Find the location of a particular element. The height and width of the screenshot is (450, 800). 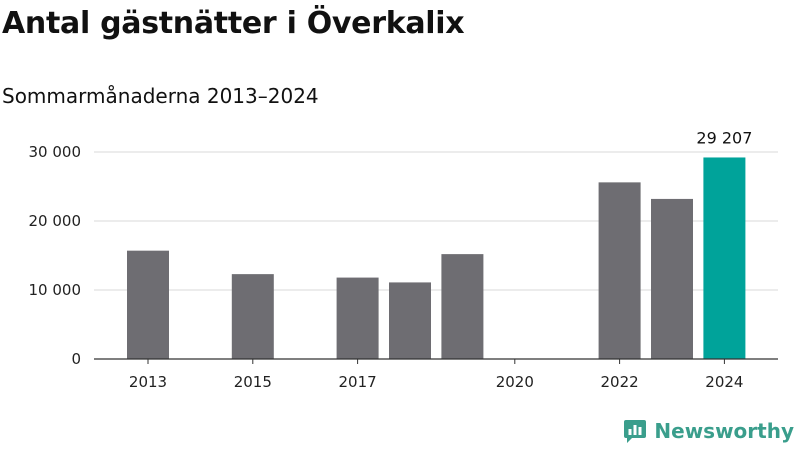

data-label: 29 207 is located at coordinates (724, 137).